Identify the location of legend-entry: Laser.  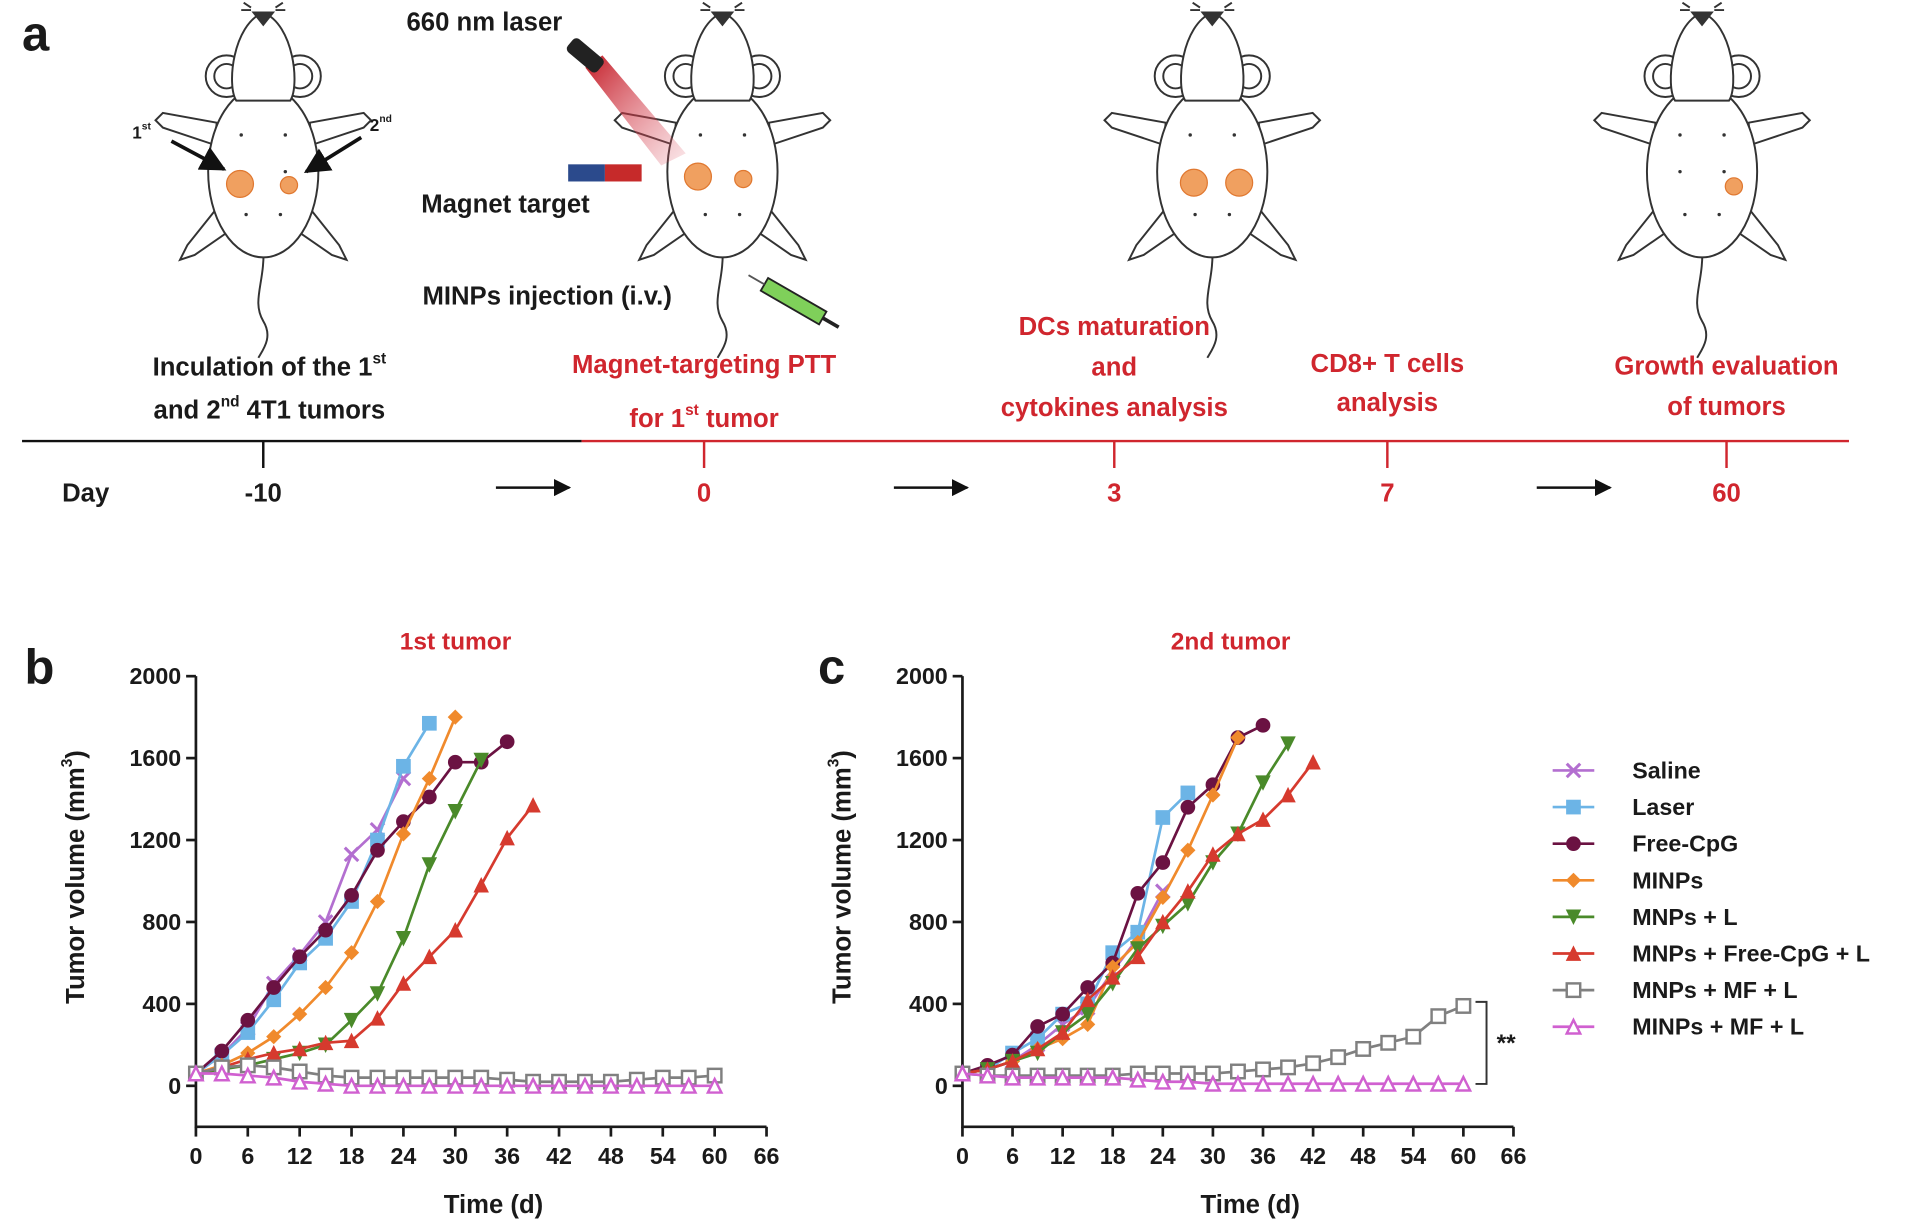
(1623, 807).